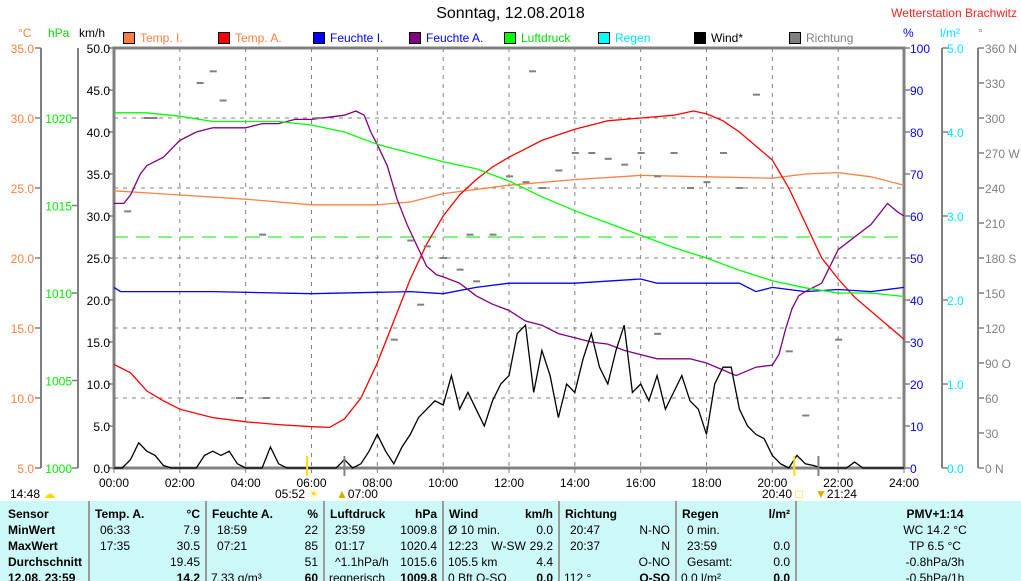 This screenshot has width=1021, height=581. What do you see at coordinates (311, 483) in the screenshot?
I see `x-axis-label: 06:00` at bounding box center [311, 483].